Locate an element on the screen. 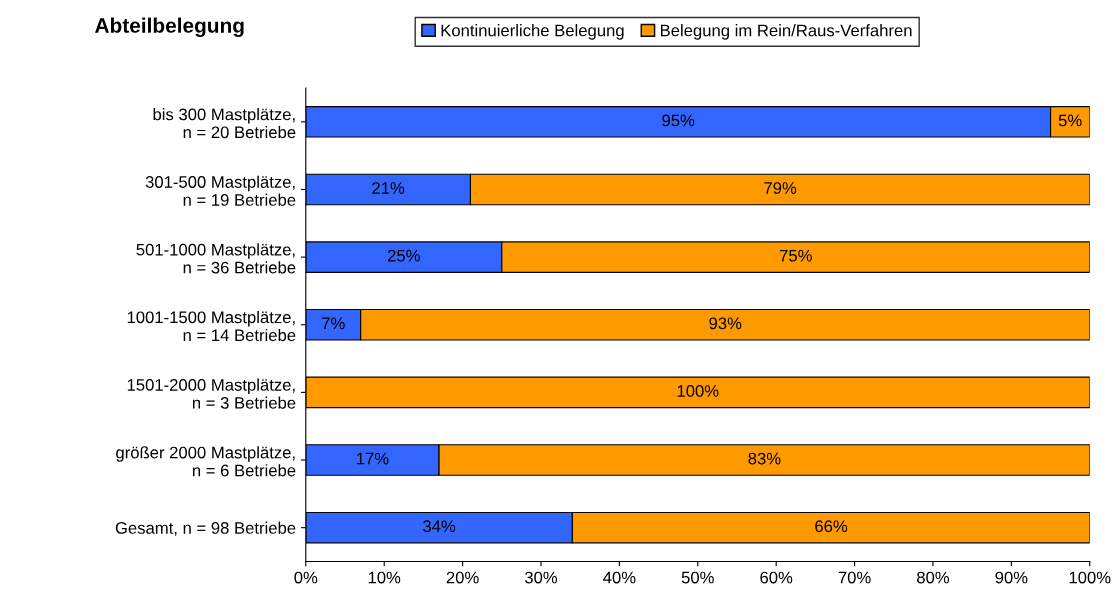 The image size is (1112, 607). data-label: 95% is located at coordinates (678, 120).